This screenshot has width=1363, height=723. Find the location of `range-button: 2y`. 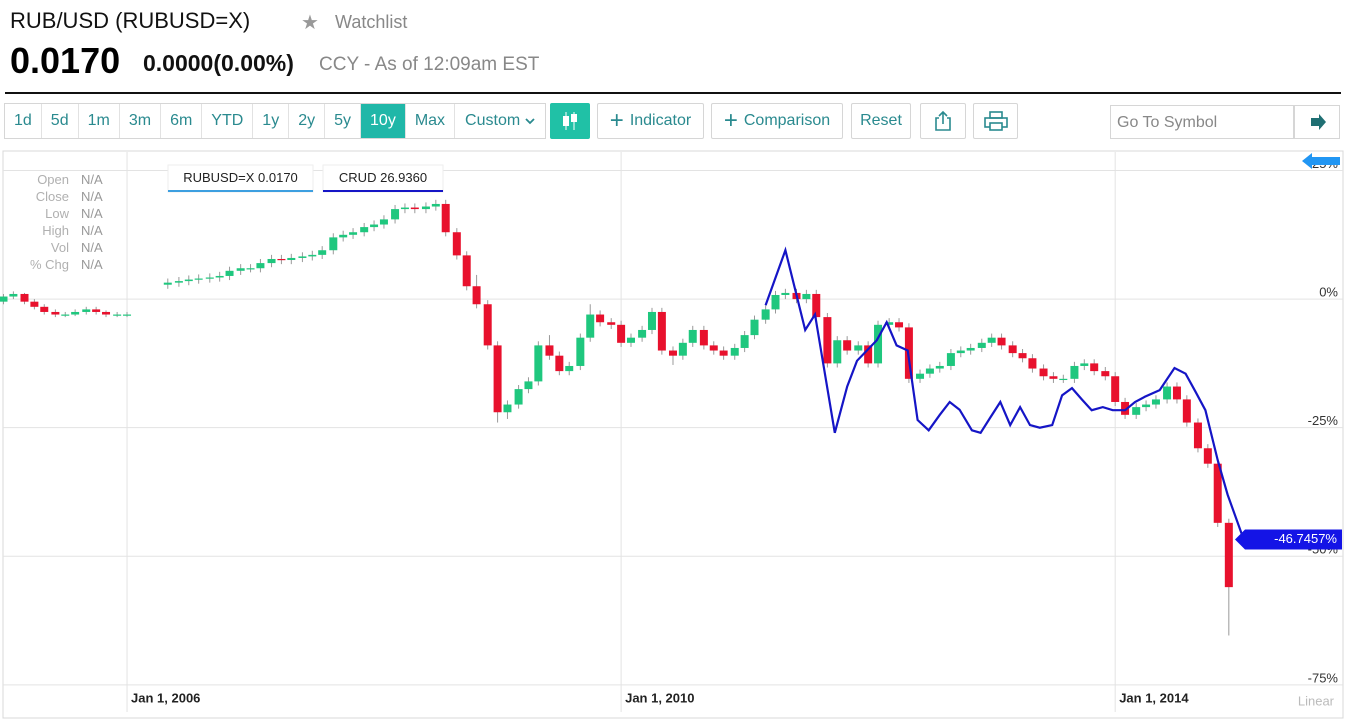

range-button: 2y is located at coordinates (307, 121).